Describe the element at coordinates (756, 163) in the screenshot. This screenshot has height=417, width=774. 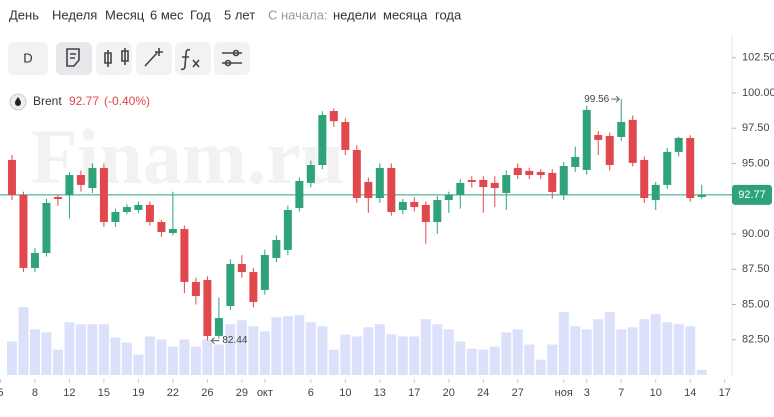
I see `y-tick-label: 95.00` at that location.